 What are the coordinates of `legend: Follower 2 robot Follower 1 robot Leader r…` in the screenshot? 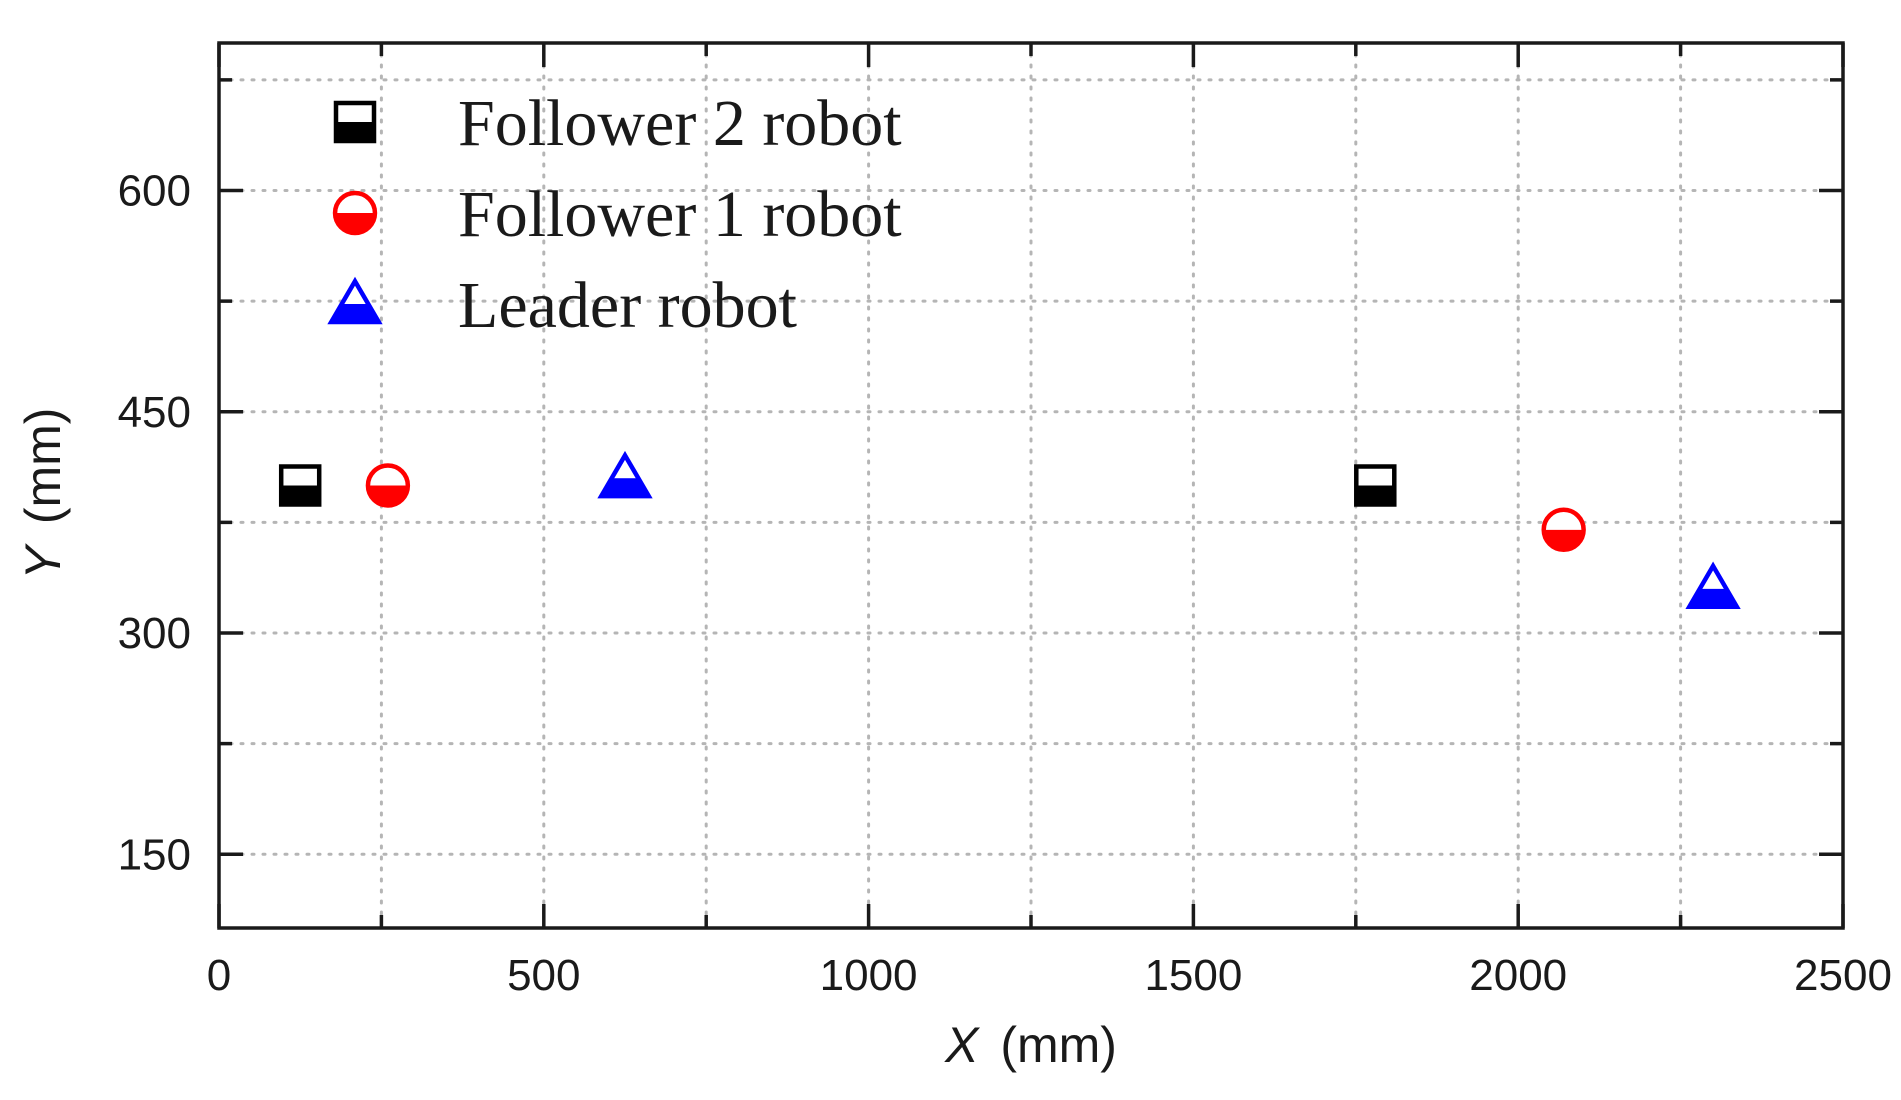 It's located at (614, 214).